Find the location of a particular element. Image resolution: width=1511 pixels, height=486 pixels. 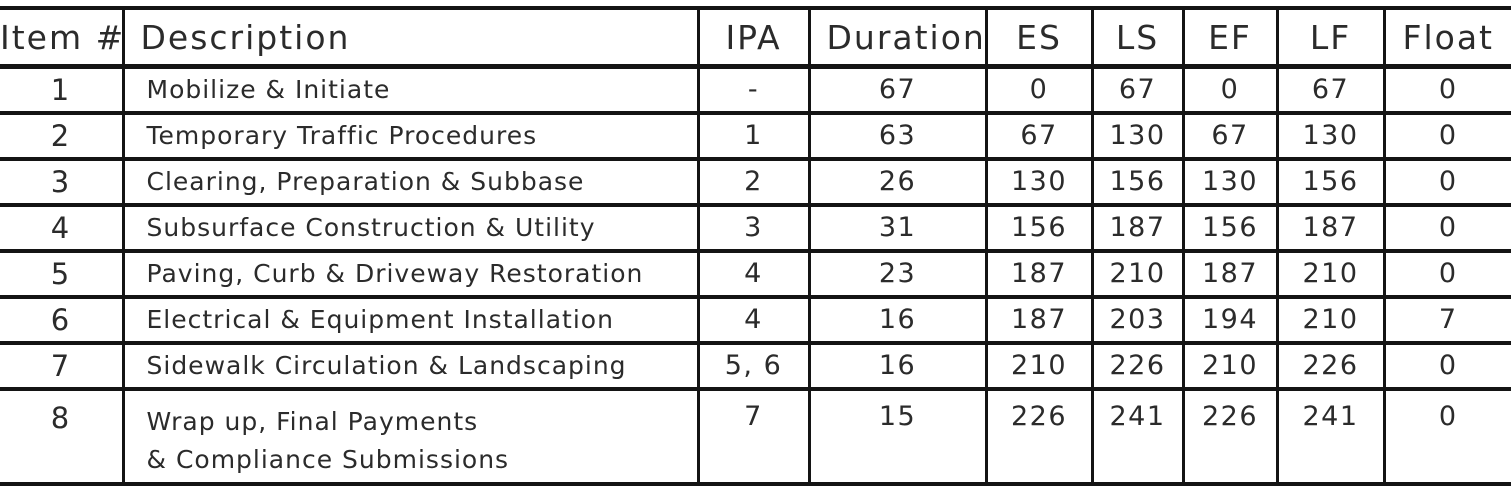

cell-item: 7 is located at coordinates (62, 365).